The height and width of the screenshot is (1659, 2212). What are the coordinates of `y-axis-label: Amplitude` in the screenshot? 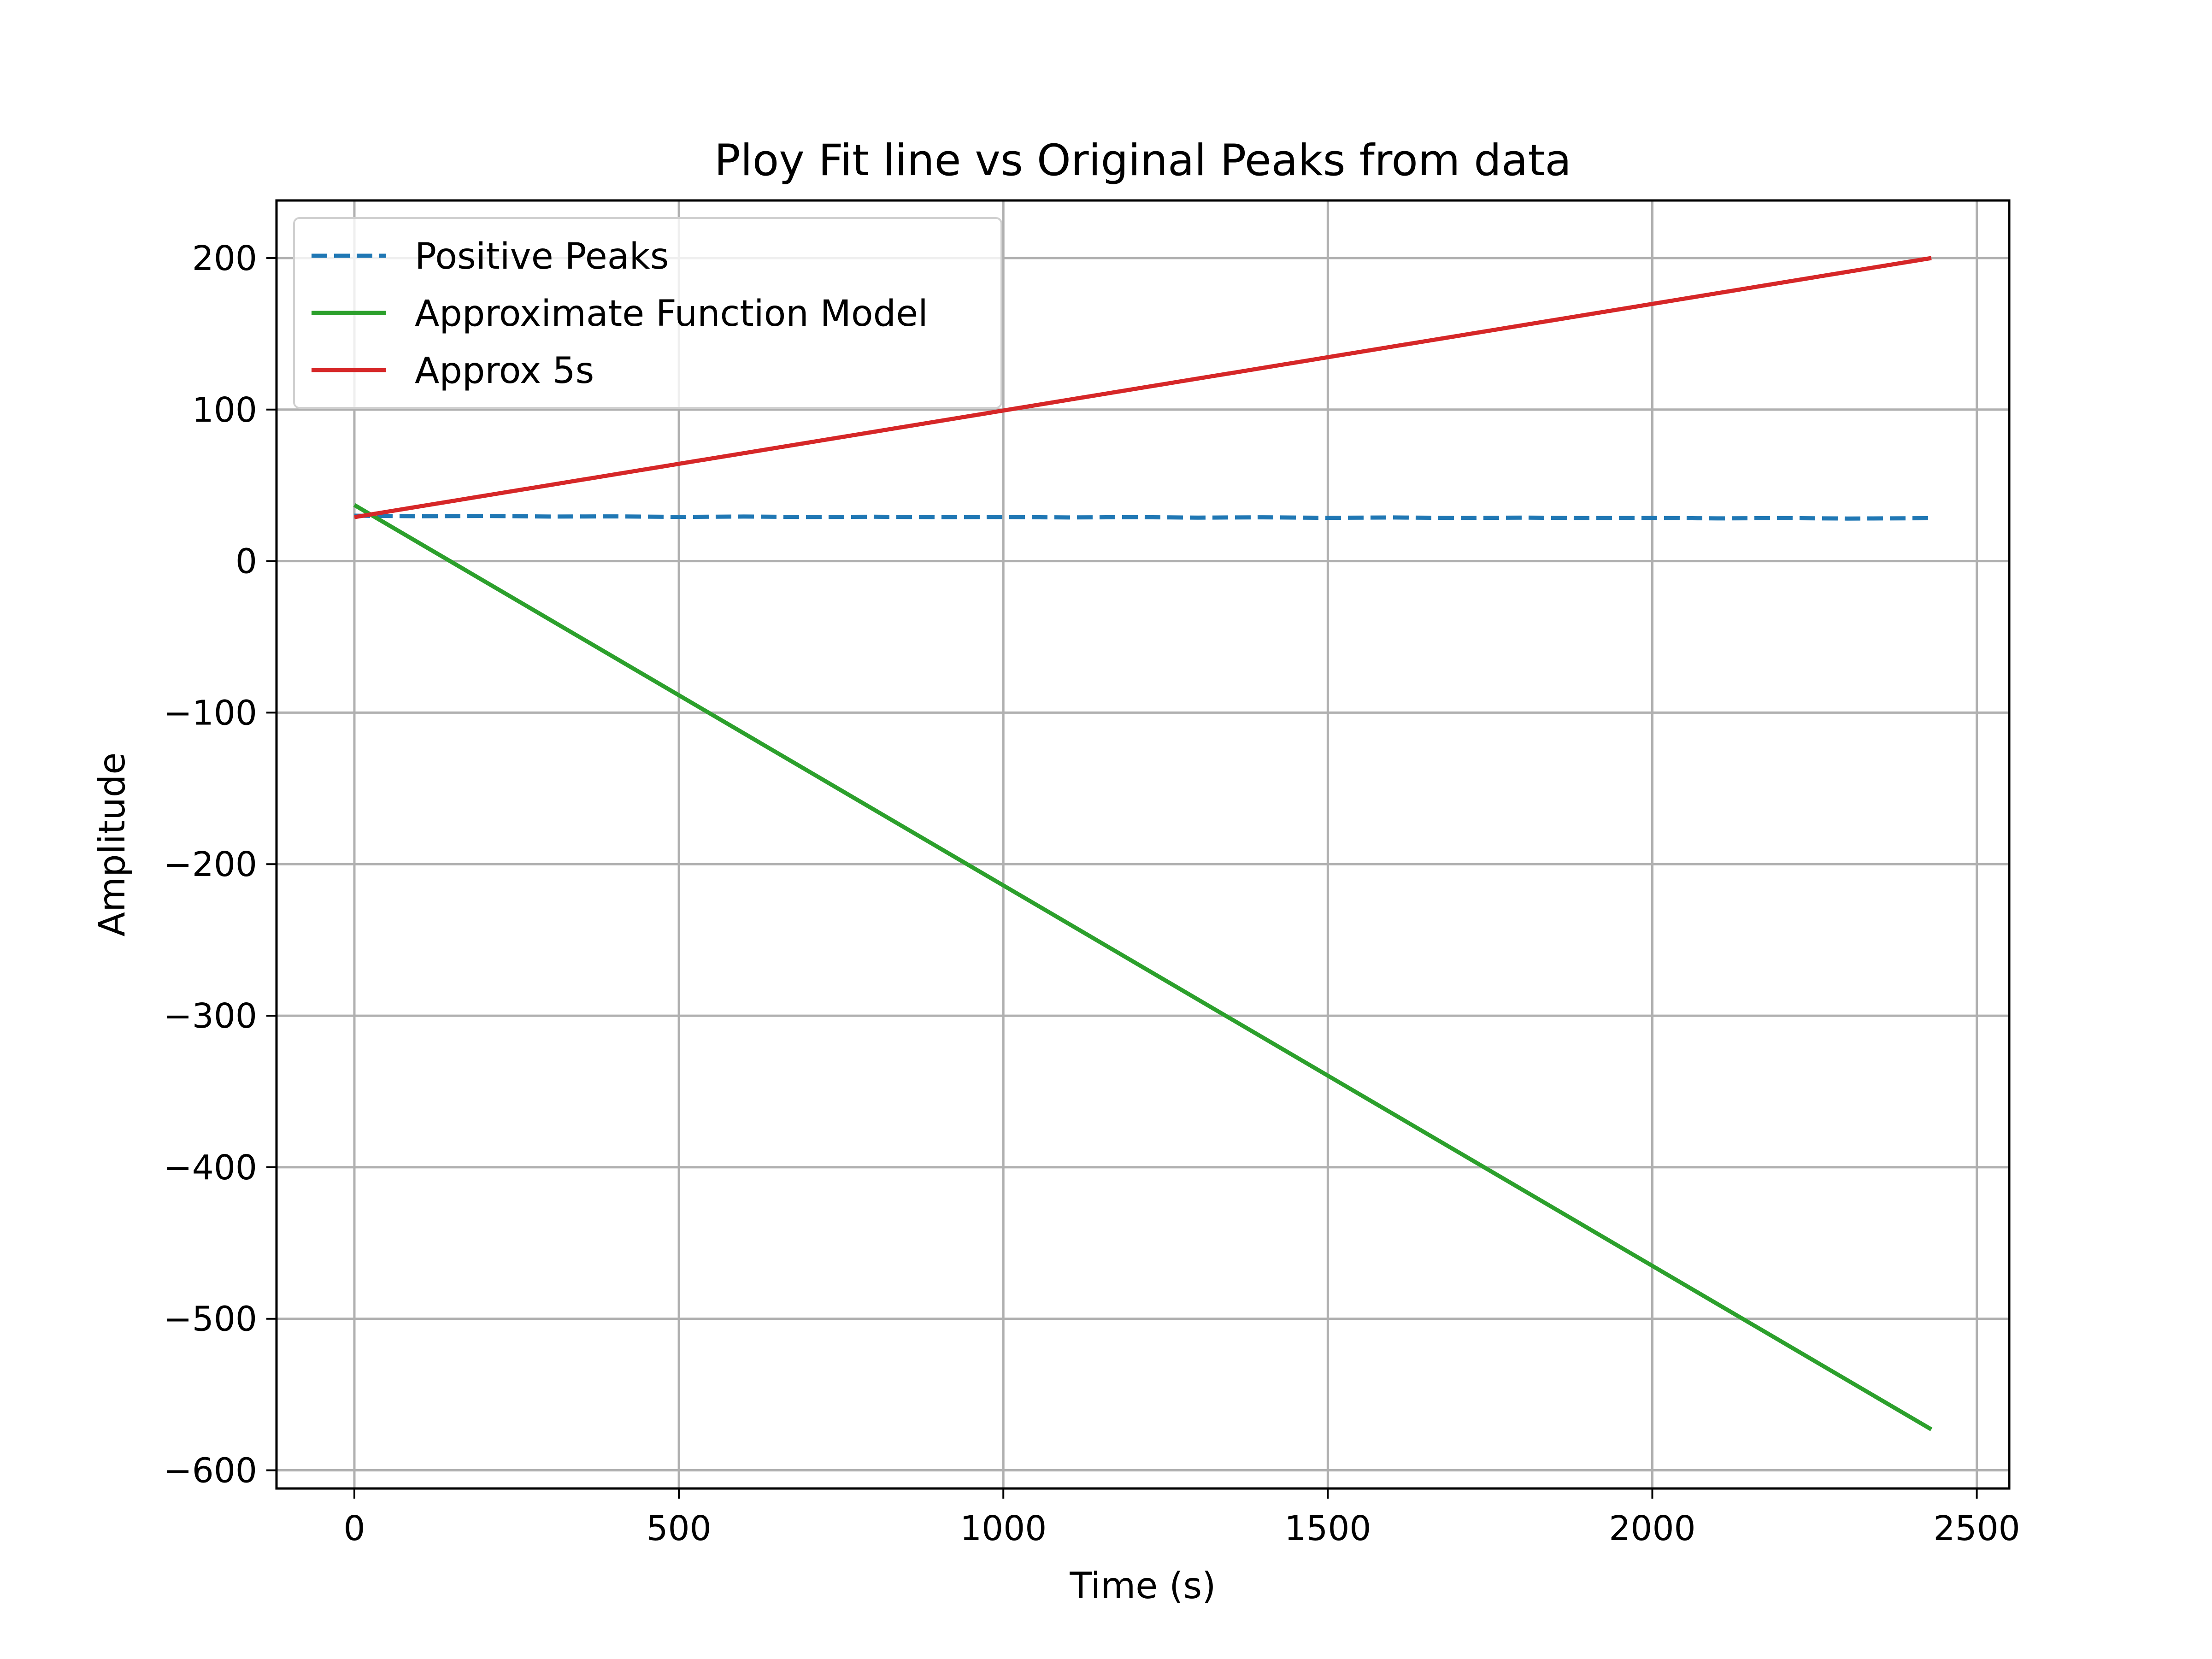 It's located at (112, 845).